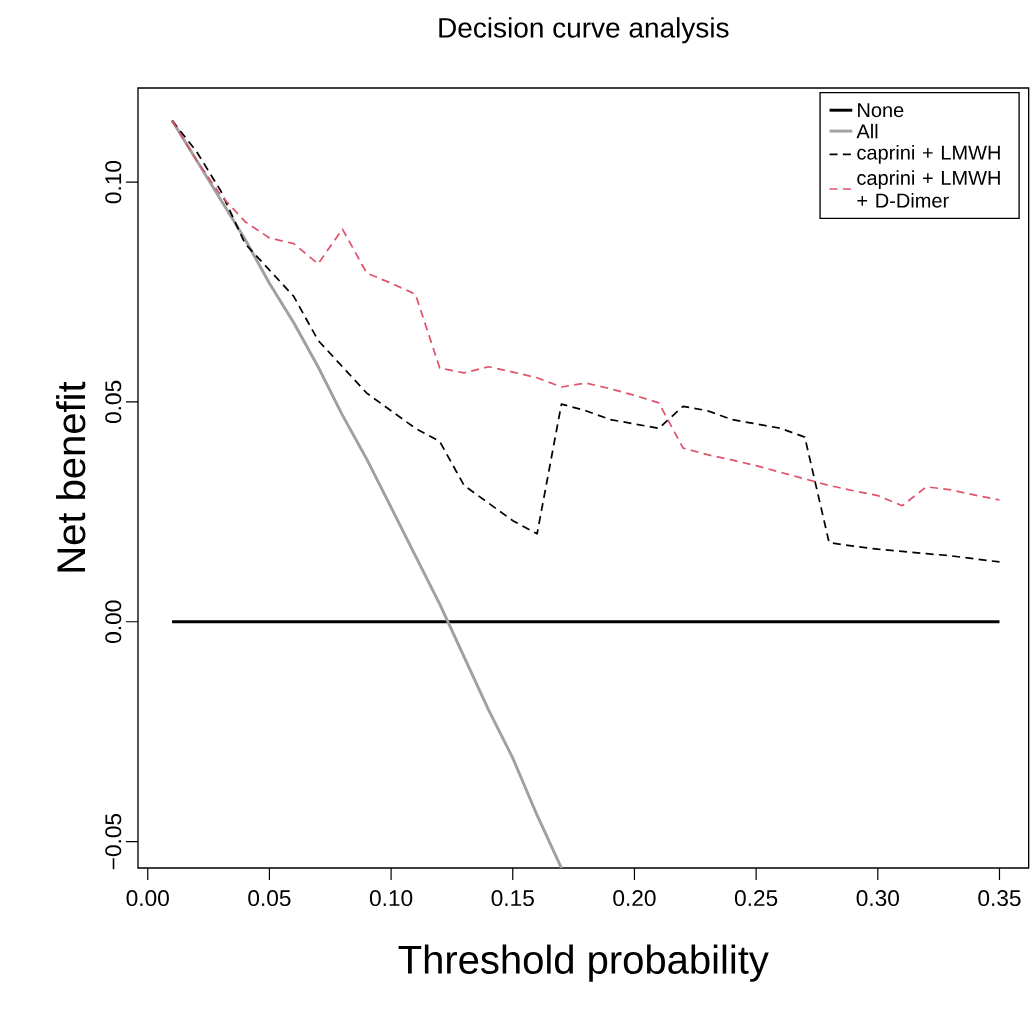 This screenshot has height=1018, width=1032. Describe the element at coordinates (113, 182) in the screenshot. I see `y-tick-label: 0.10` at that location.